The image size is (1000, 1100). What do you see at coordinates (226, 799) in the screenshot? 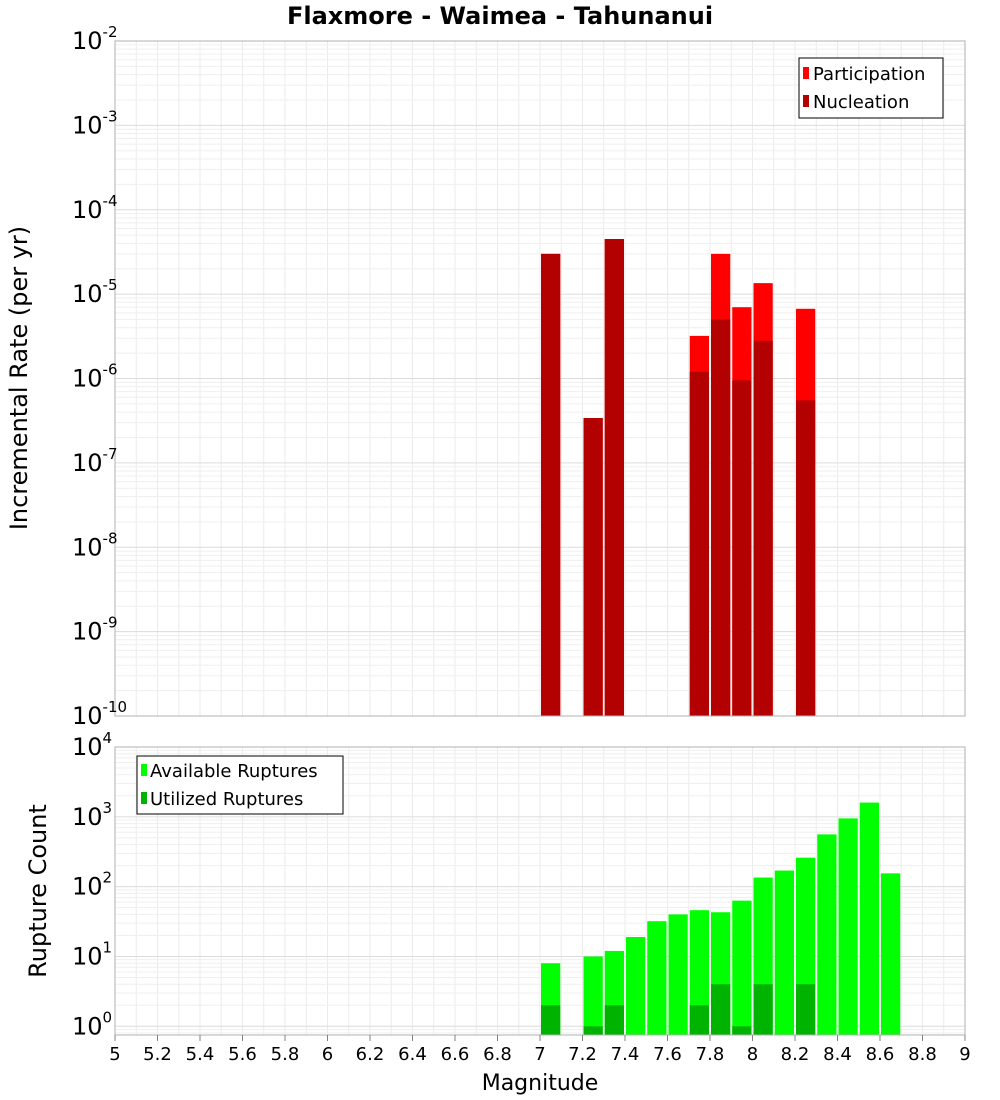
I see `utilized-legend-label: Utilized Ruptures` at bounding box center [226, 799].